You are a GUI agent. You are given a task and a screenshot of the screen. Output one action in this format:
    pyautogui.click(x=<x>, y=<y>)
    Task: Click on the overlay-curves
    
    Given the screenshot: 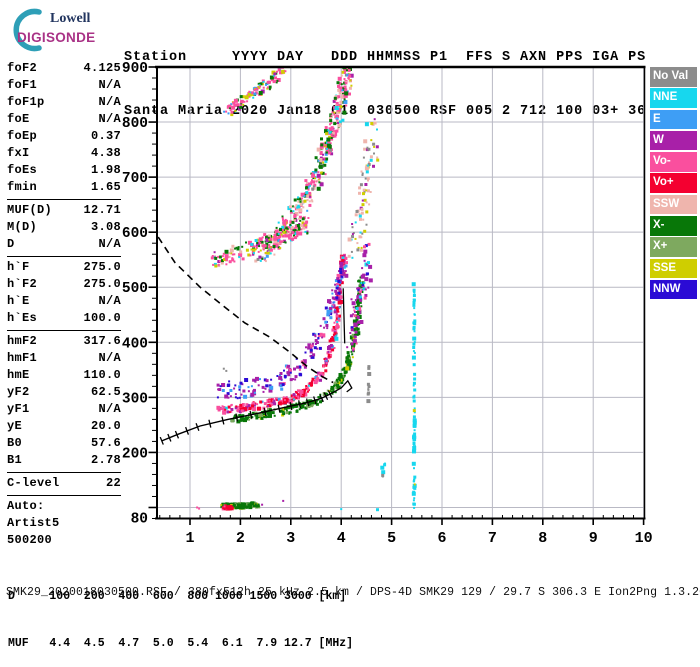 What is the action you would take?
    pyautogui.click(x=255, y=339)
    